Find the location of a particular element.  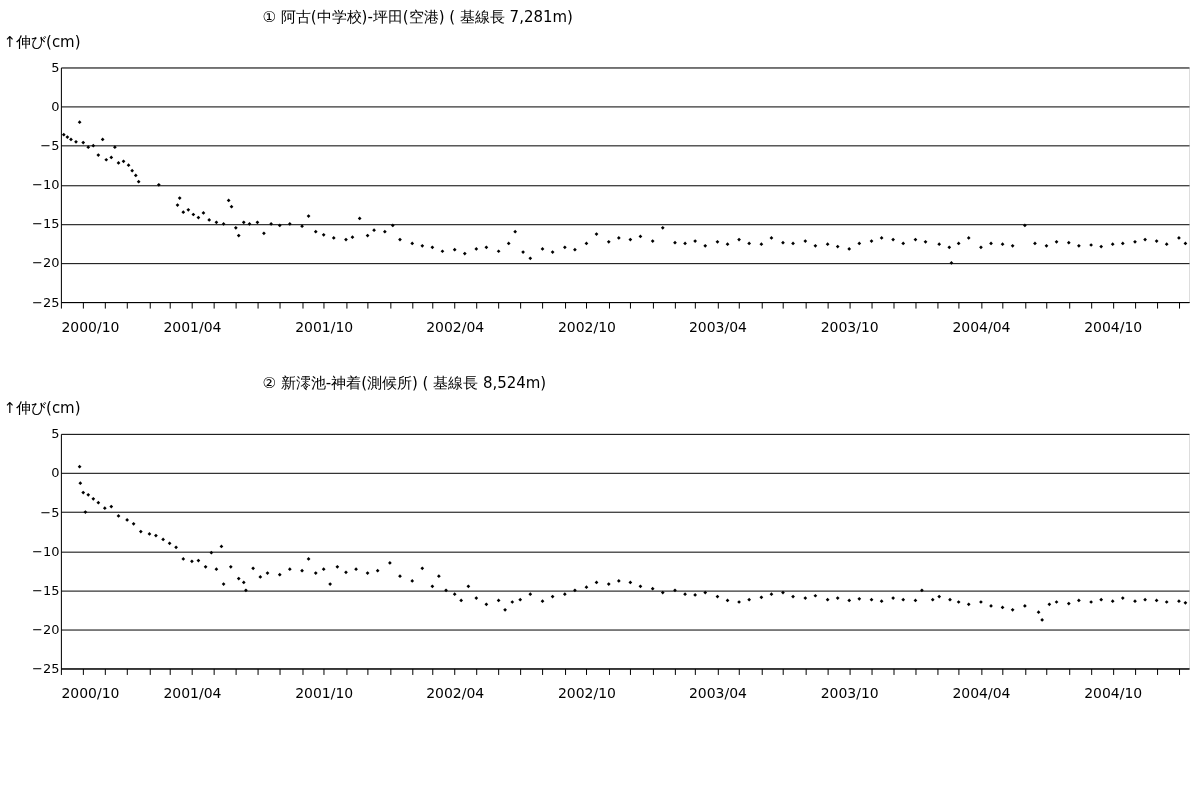

chart-title: ② 新澪池-神着(測候所) ( 基線長 8,524m) is located at coordinates (404, 382).